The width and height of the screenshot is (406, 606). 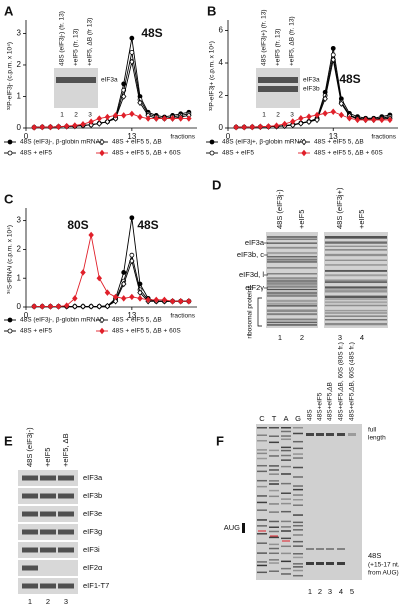 I want to click on y-tick-label: 3, so click(x=19, y=220).